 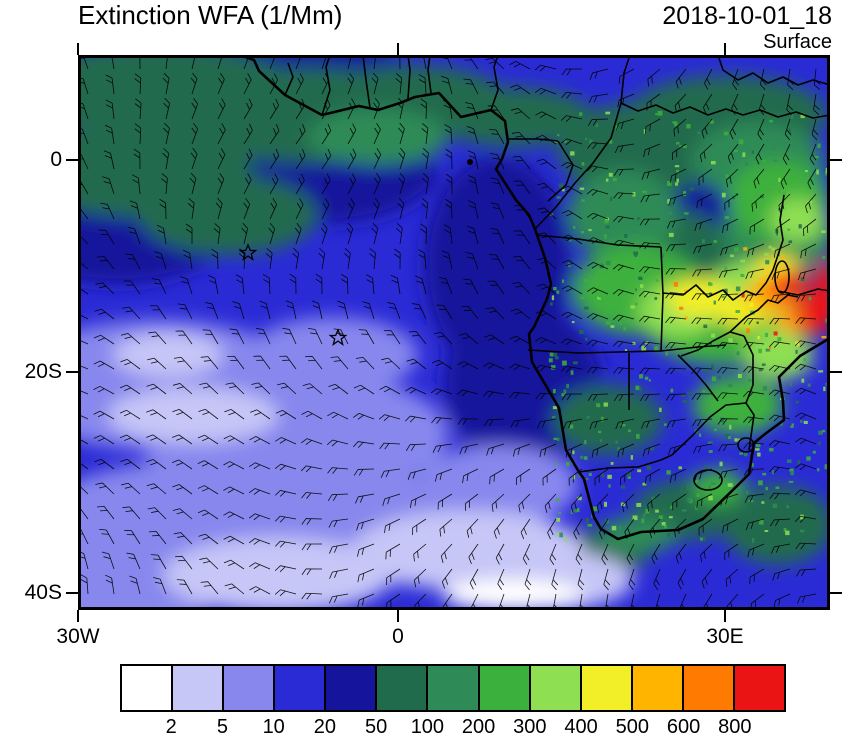 I want to click on colorbar-tick-label: 500, so click(x=632, y=727).